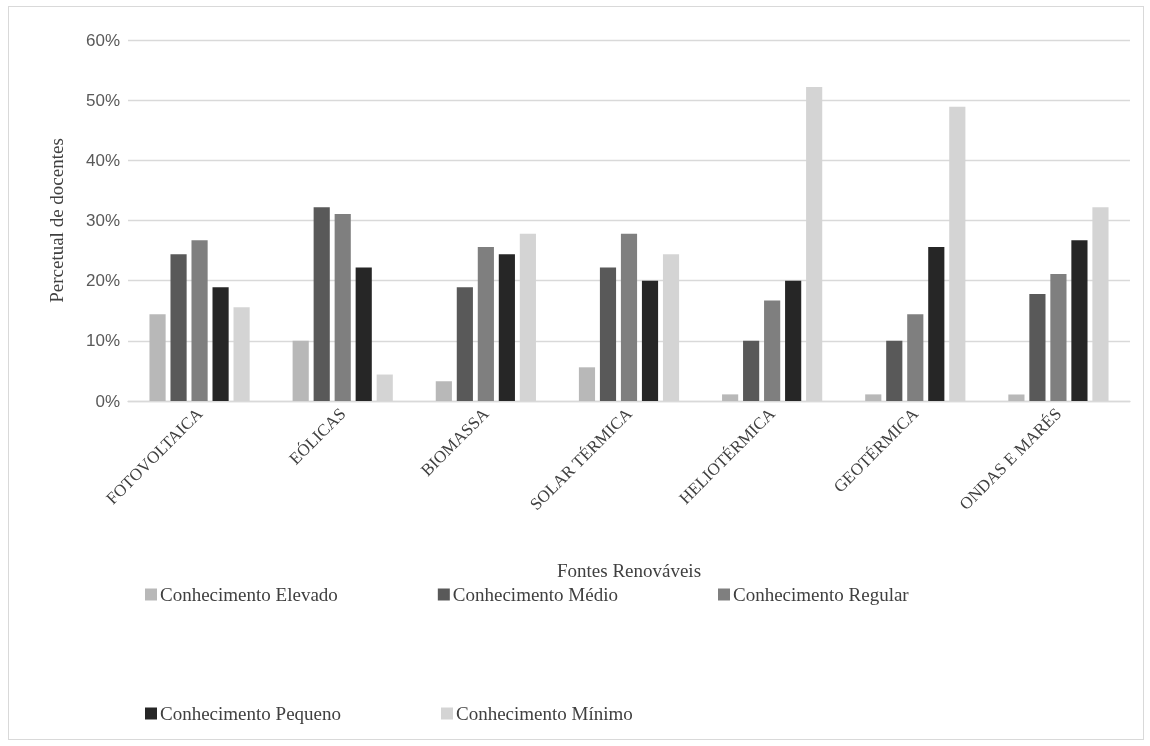 This screenshot has height=746, width=1150. Describe the element at coordinates (102, 160) in the screenshot. I see `y-tick-label: 40%` at that location.